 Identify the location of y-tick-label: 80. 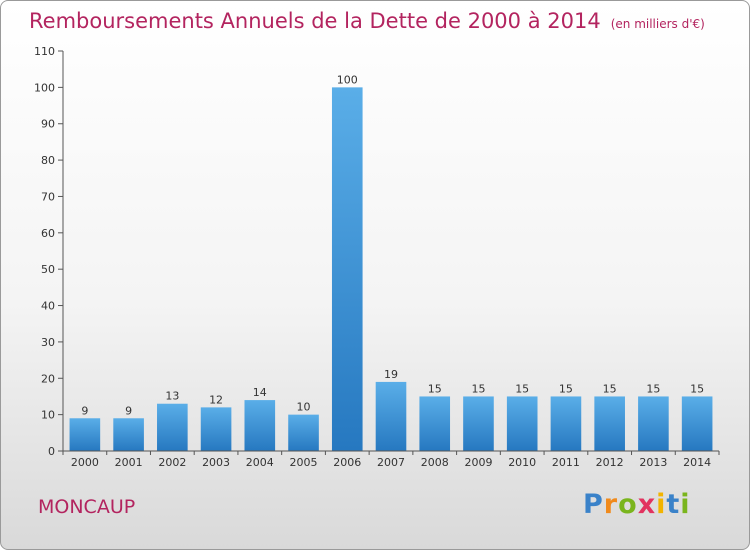
(48, 160).